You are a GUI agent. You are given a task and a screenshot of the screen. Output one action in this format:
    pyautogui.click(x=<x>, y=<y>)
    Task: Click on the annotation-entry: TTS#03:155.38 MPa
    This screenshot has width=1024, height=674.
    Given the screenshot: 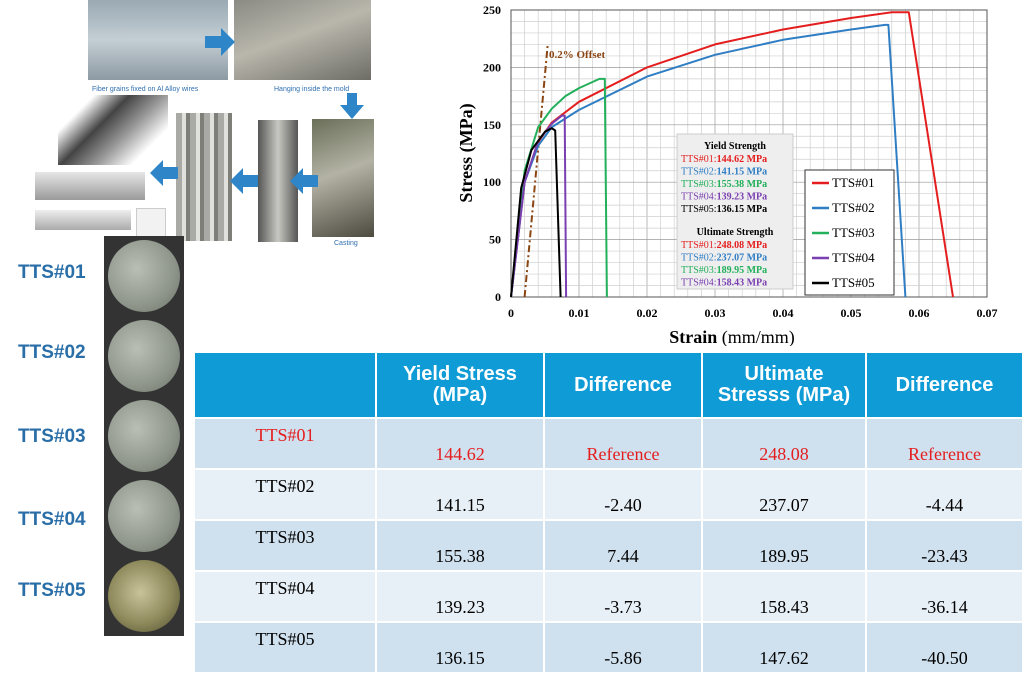 What is the action you would take?
    pyautogui.click(x=724, y=184)
    